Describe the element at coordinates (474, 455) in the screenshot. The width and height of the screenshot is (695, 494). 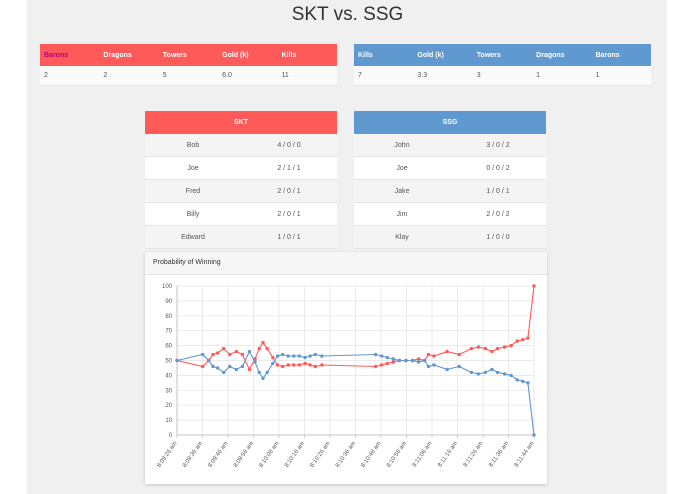
I see `x-tick-label: 8:11:26 am` at that location.